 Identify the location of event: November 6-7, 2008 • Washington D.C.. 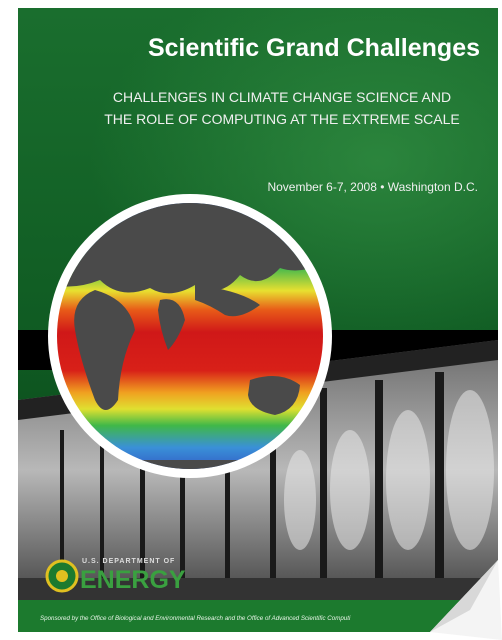
(372, 187).